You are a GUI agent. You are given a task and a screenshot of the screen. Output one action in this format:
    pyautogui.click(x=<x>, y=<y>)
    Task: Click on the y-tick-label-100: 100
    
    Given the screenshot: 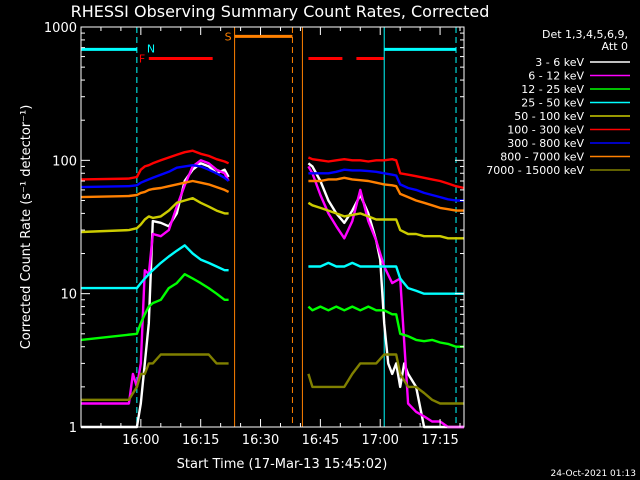 What is the action you would take?
    pyautogui.click(x=64, y=161)
    